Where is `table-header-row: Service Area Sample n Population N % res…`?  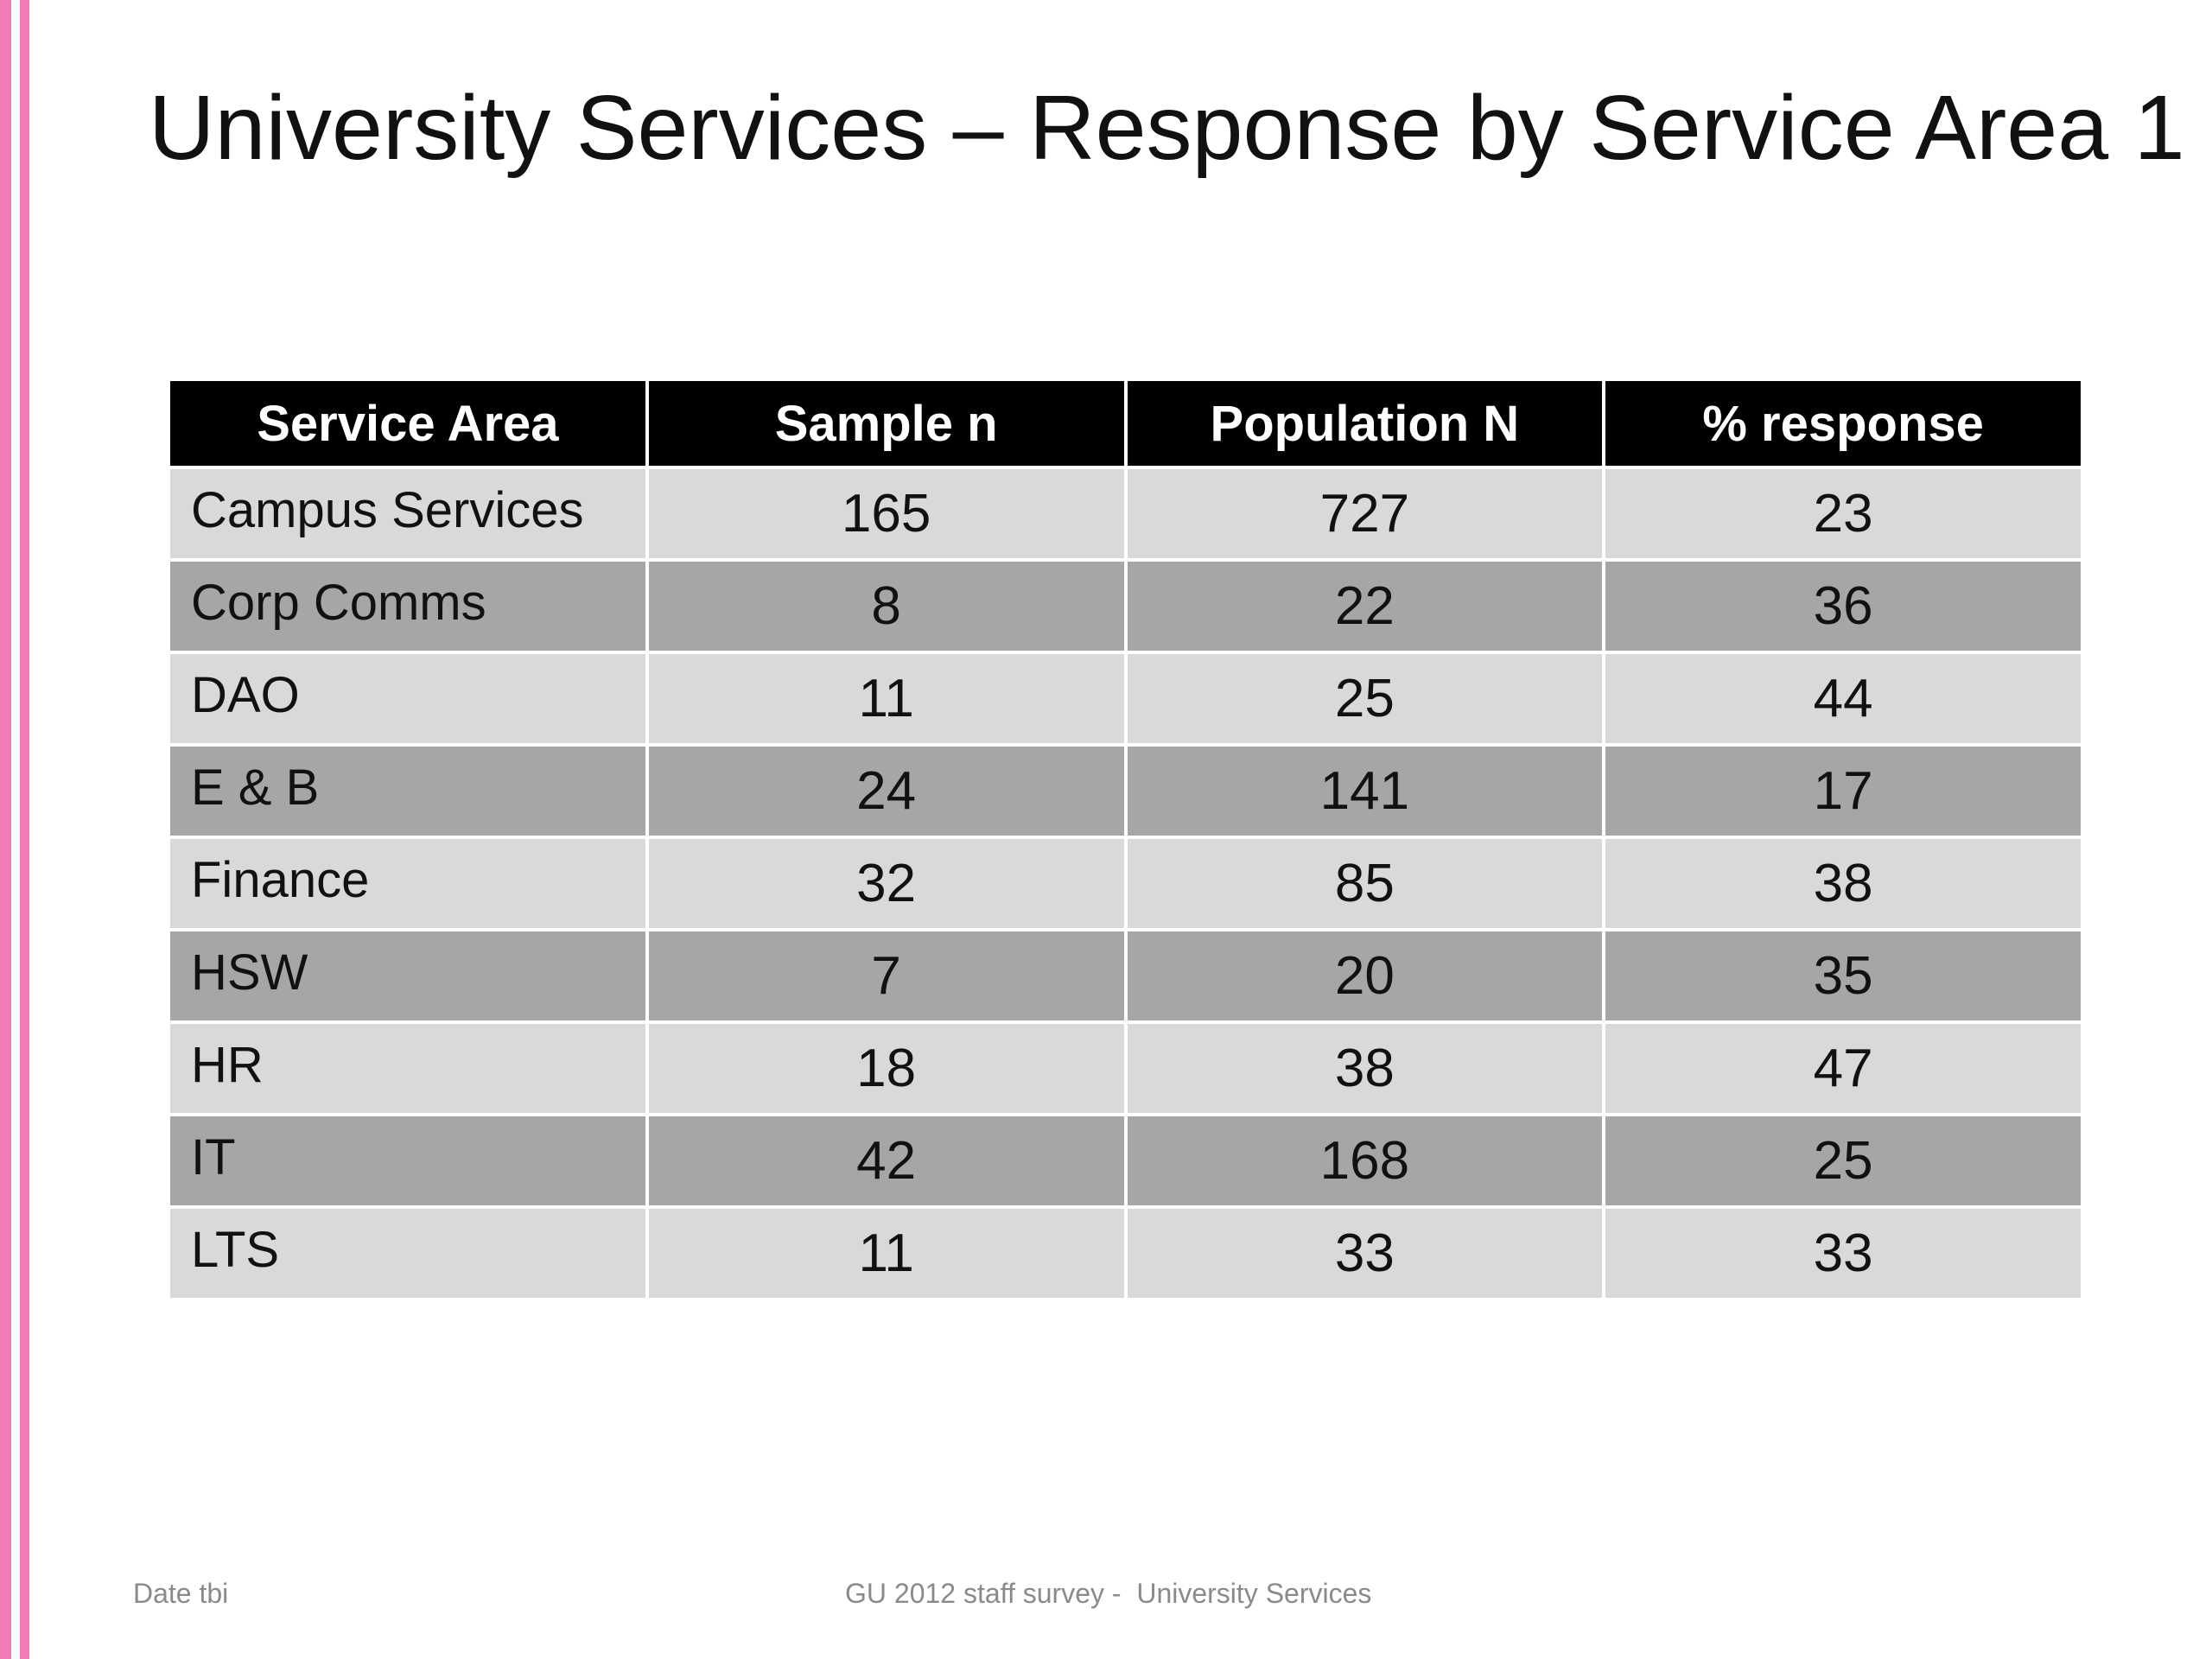 table-header-row: Service Area Sample n Population N % res… is located at coordinates (1125, 423).